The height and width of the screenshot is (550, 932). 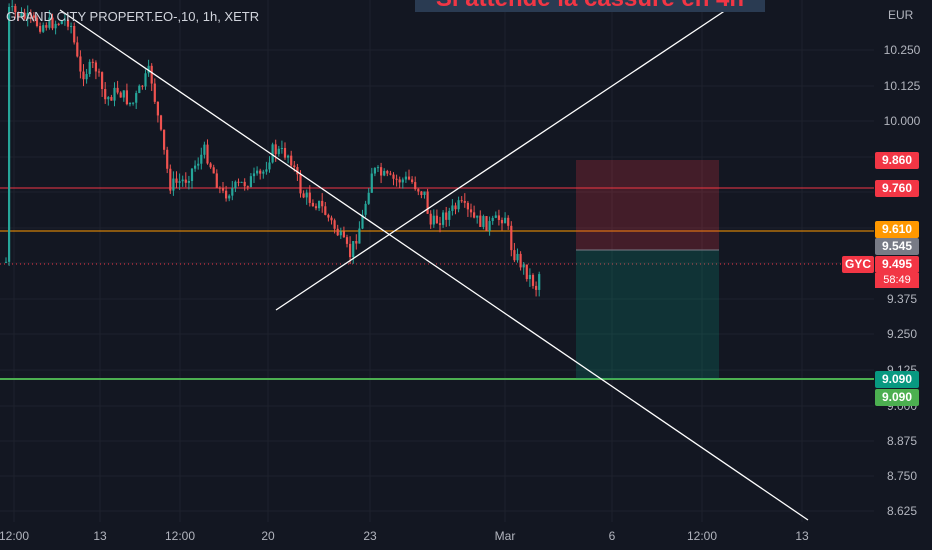 What do you see at coordinates (590, 6) in the screenshot?
I see `annotation-banner: Si attende la cassure en 4h` at bounding box center [590, 6].